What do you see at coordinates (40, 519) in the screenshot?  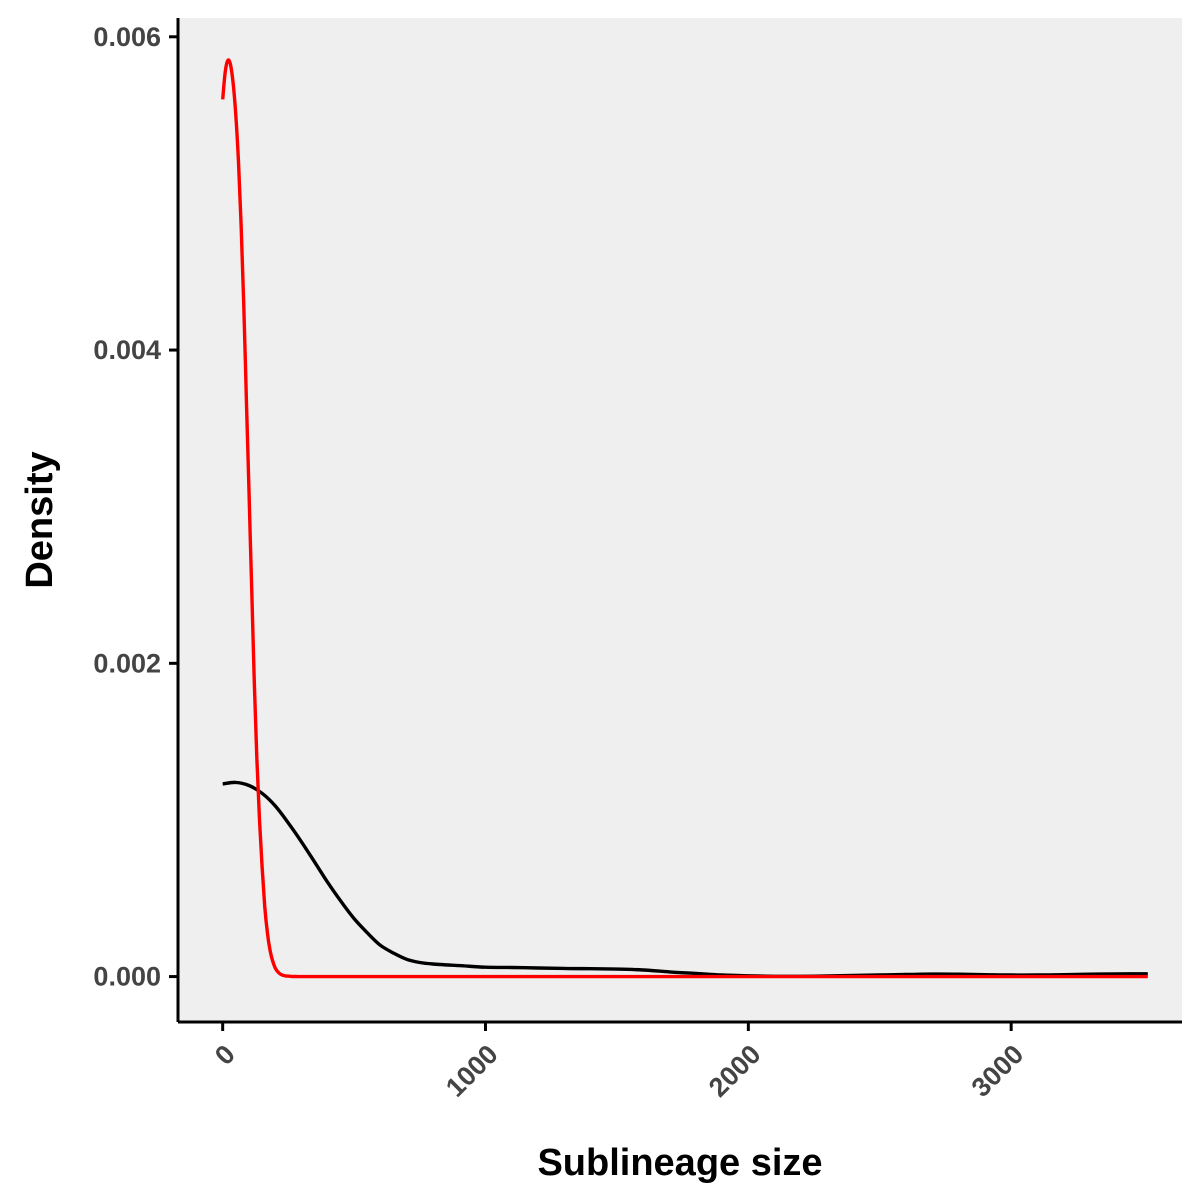 I see `y-axis-title: Density` at bounding box center [40, 519].